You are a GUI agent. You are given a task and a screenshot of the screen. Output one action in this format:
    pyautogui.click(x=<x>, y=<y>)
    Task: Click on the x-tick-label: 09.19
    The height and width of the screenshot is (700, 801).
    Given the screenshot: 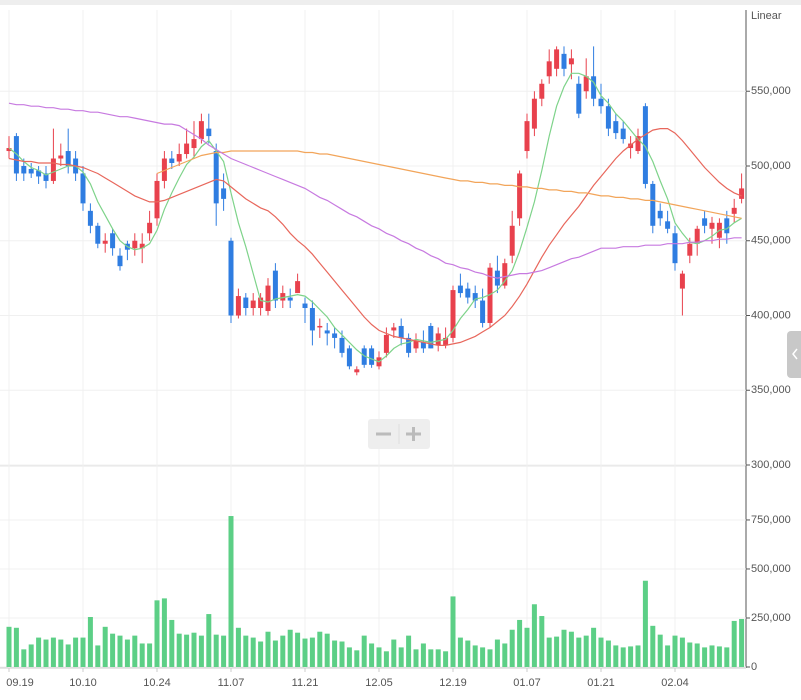 What is the action you would take?
    pyautogui.click(x=20, y=683)
    